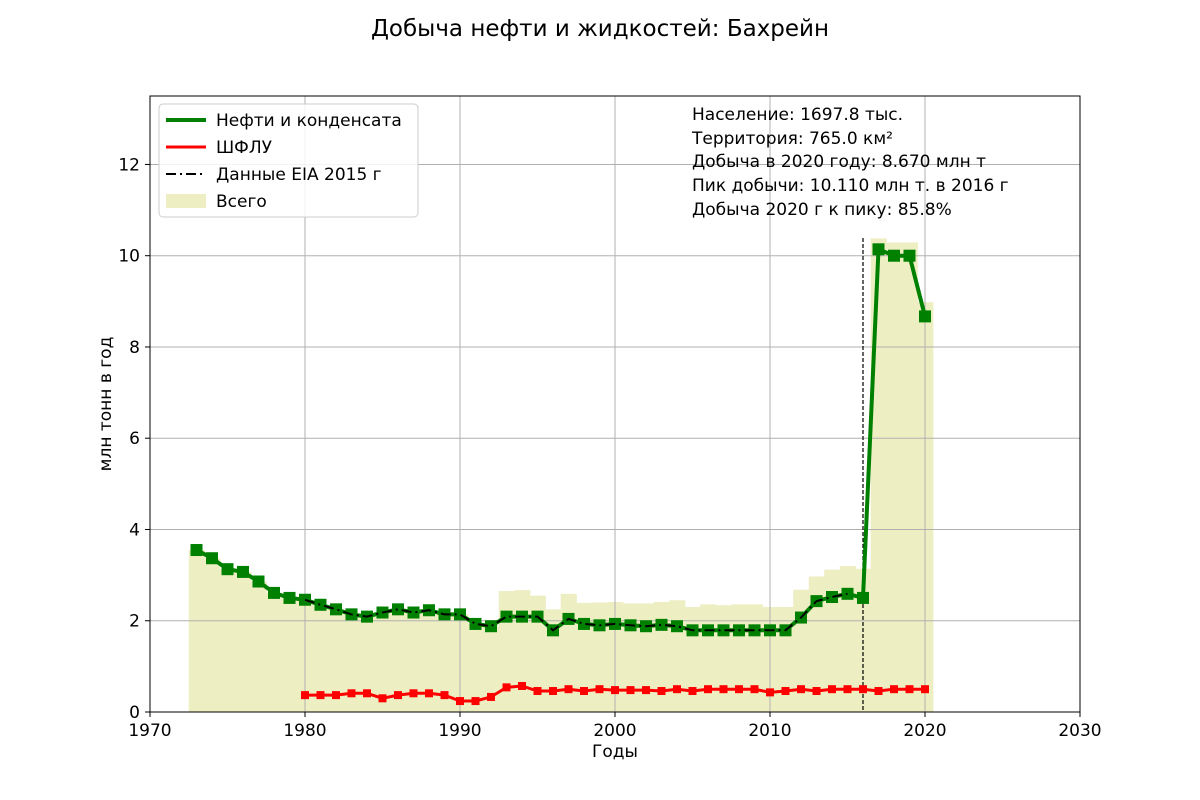 This screenshot has width=1200, height=800. What do you see at coordinates (129, 257) in the screenshot?
I see `y-tick-label: 10` at bounding box center [129, 257].